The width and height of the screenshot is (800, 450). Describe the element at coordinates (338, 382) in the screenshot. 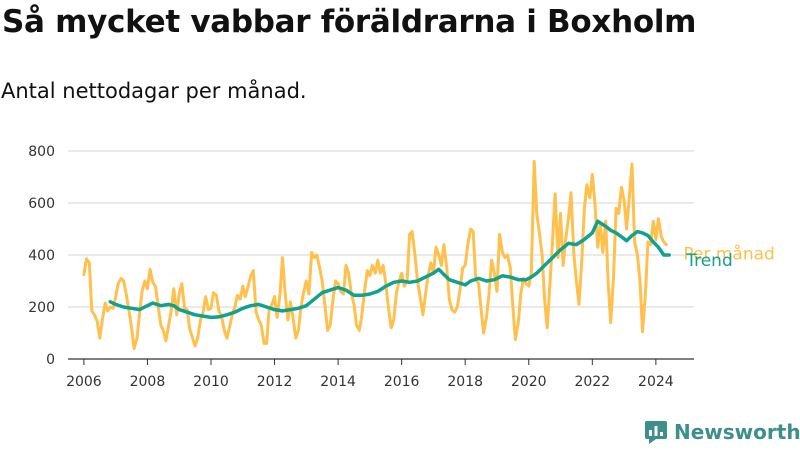

I see `x-tick-label: 2014` at that location.